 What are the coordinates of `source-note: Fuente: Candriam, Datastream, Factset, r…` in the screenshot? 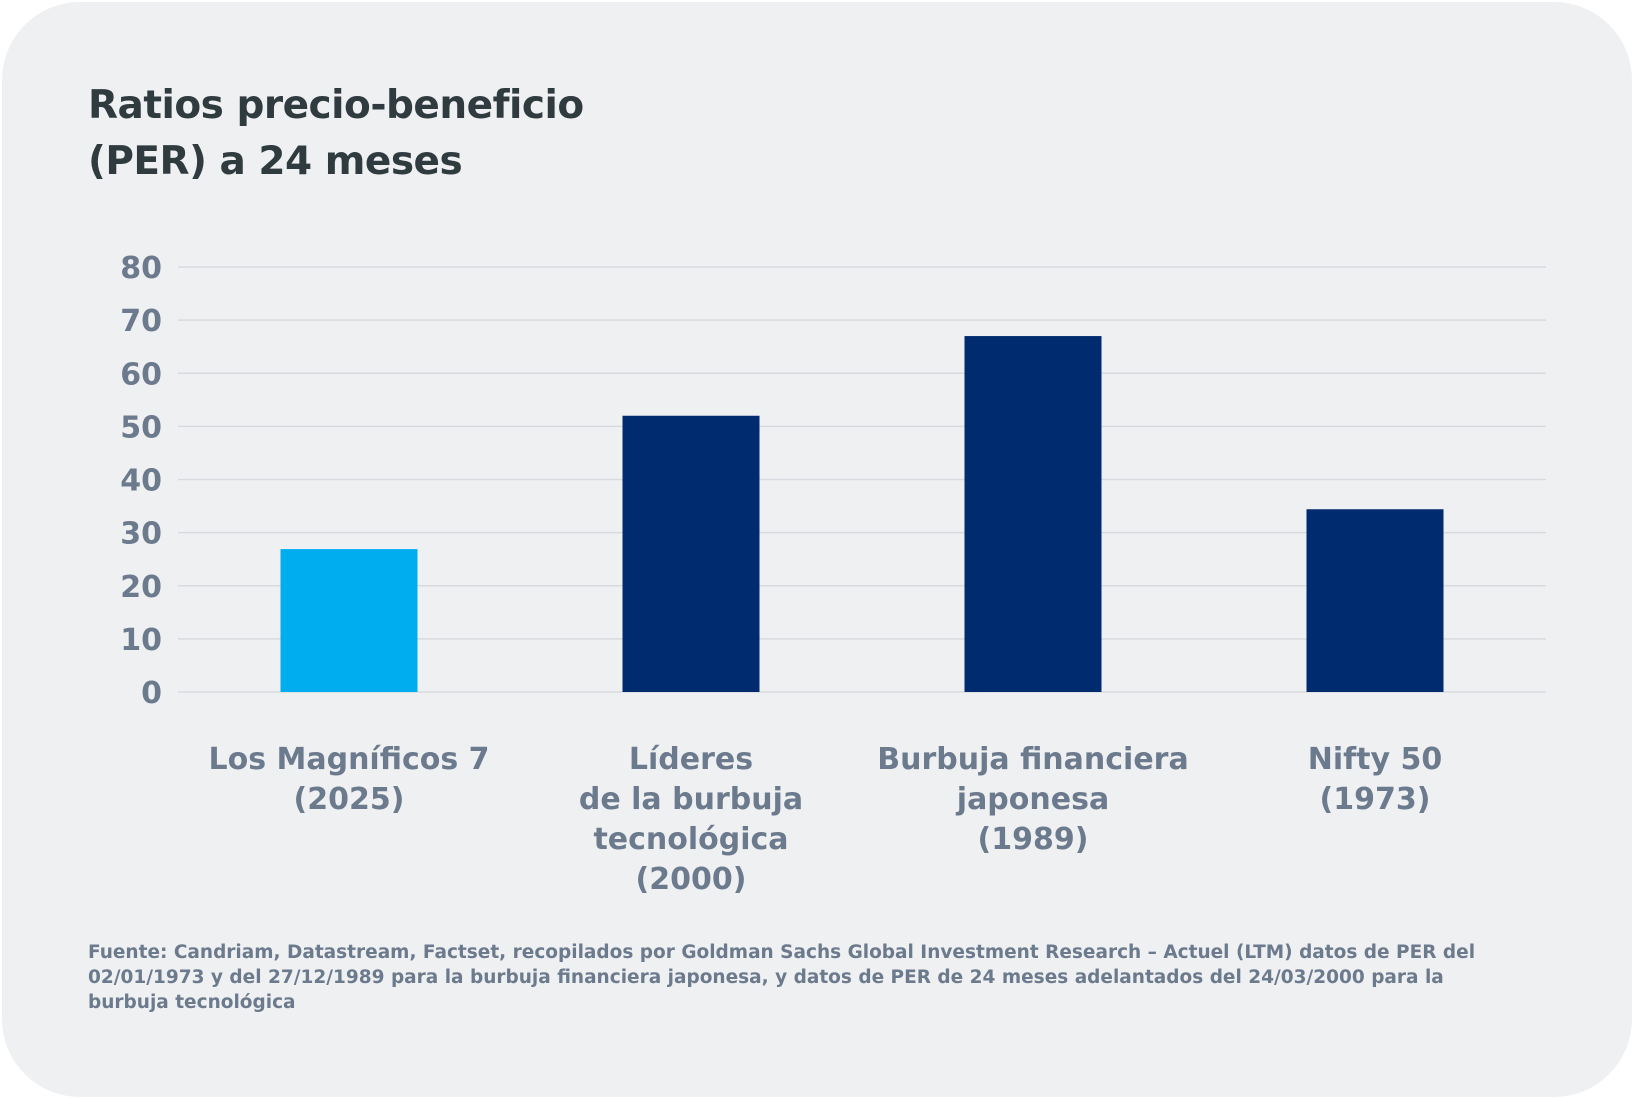 It's located at (782, 977).